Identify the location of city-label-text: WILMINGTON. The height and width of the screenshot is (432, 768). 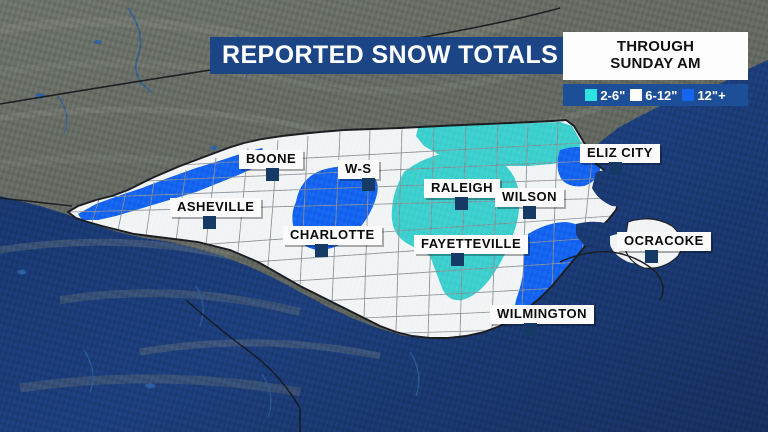
(542, 314).